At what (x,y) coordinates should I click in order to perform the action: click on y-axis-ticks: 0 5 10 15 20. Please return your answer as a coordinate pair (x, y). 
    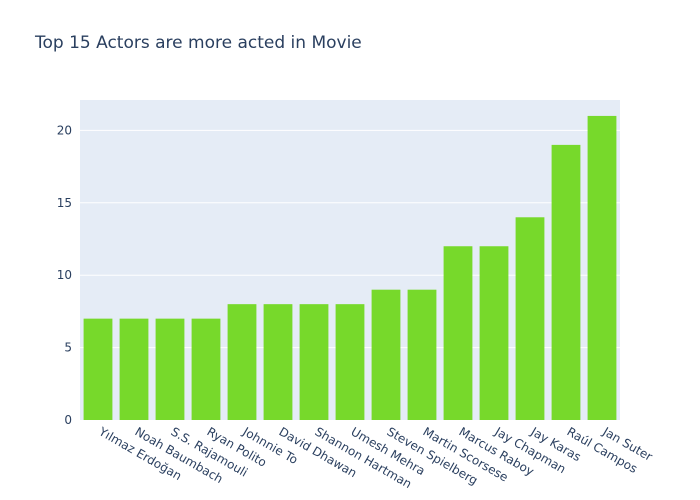
    Looking at the image, I should click on (64, 275).